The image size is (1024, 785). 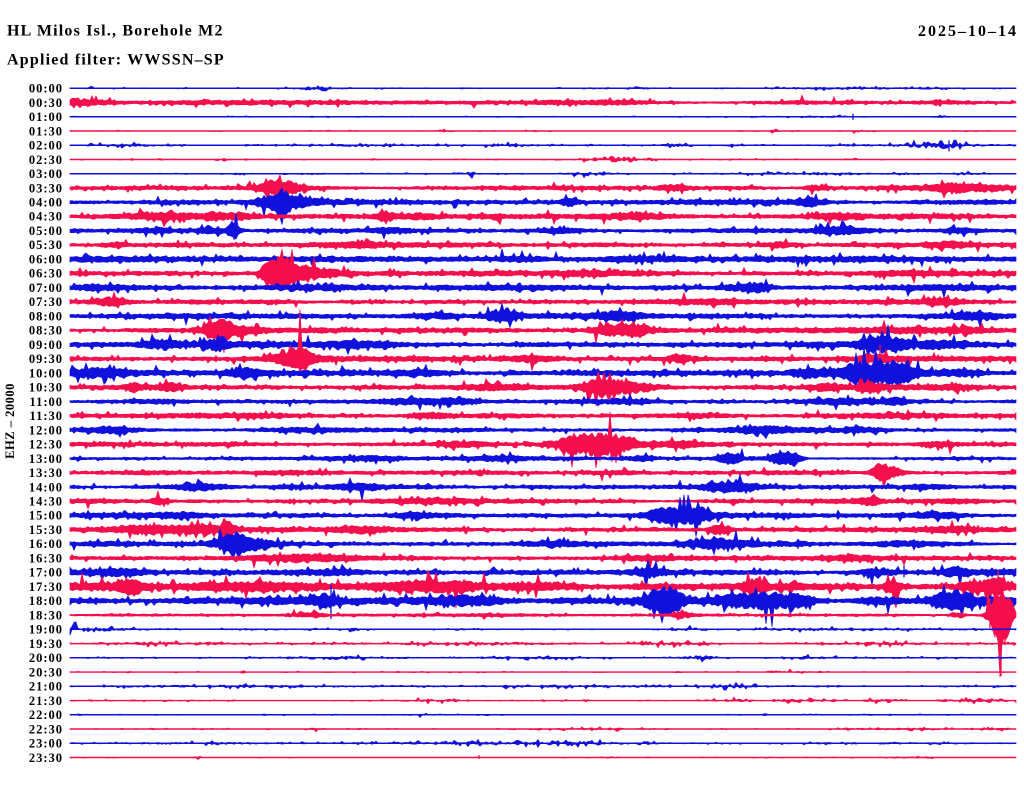 What do you see at coordinates (46, 373) in the screenshot?
I see `svg-text: 10:00` at bounding box center [46, 373].